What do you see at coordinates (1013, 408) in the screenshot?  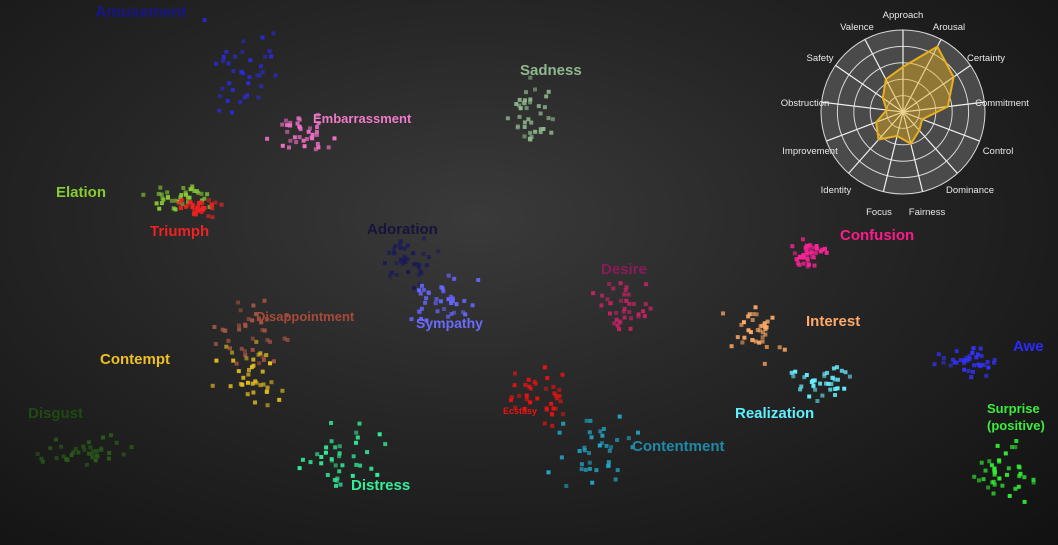 I see `label-surprise-line1: Surprise` at bounding box center [1013, 408].